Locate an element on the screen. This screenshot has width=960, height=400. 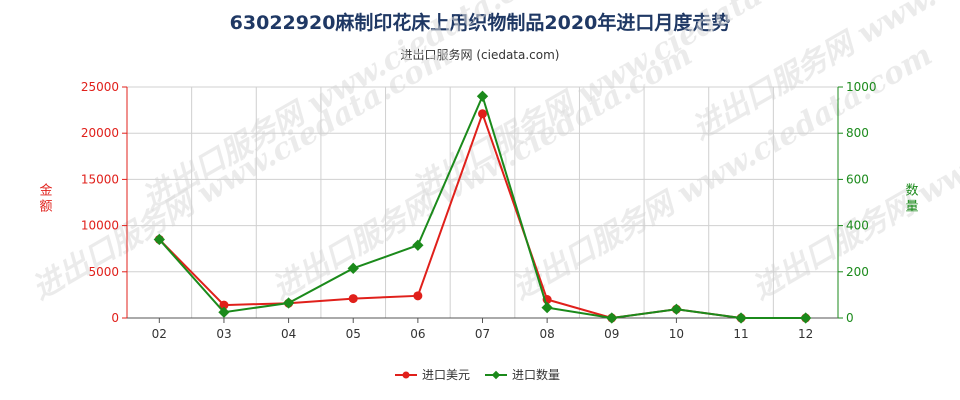
legend: 进口美元 进口数量 is located at coordinates (477, 374).